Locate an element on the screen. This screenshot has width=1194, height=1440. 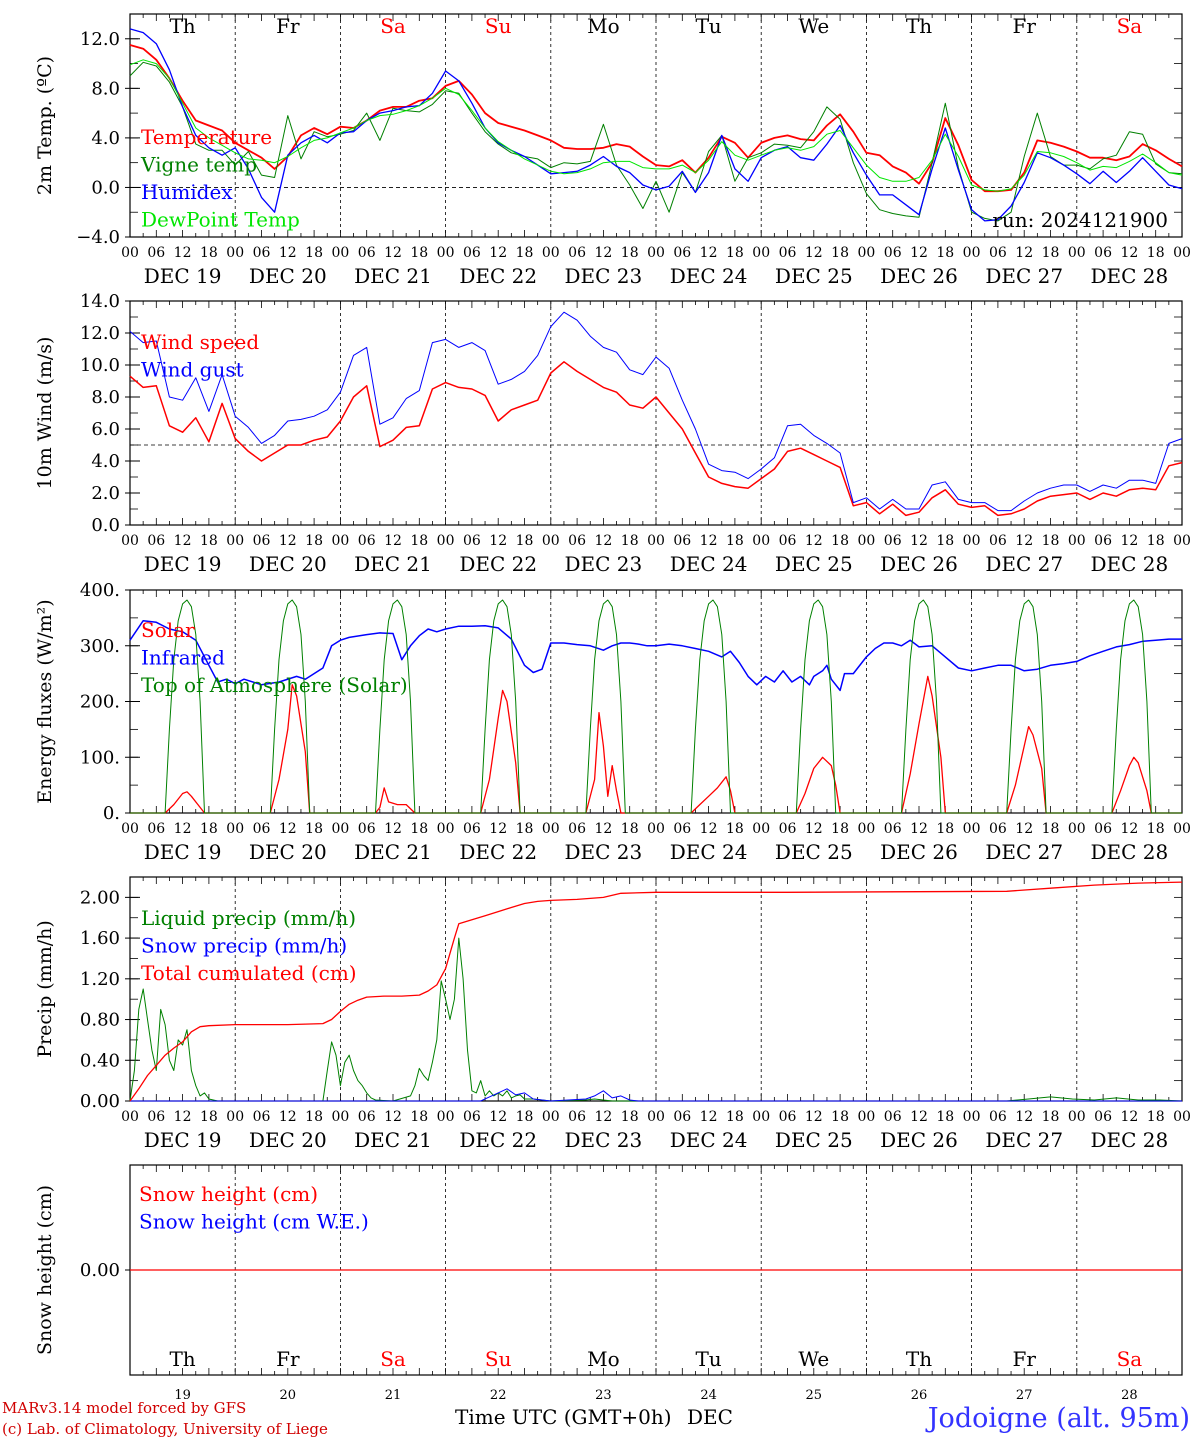
day-name: We is located at coordinates (813, 1359).